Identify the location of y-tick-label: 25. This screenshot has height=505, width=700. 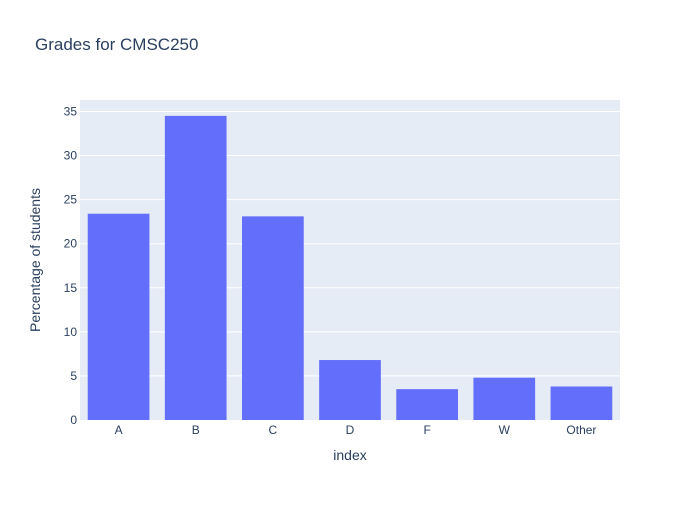
(71, 200).